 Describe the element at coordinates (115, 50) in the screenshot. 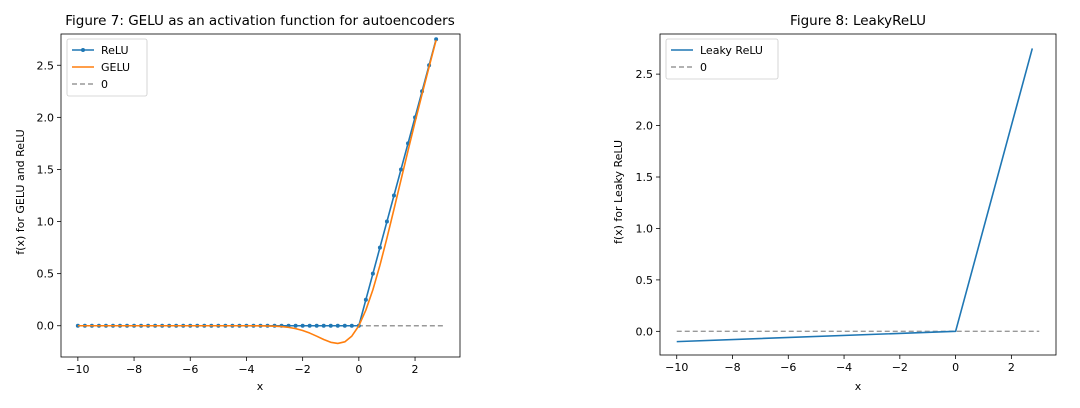

I see `legend-label: ReLU` at that location.